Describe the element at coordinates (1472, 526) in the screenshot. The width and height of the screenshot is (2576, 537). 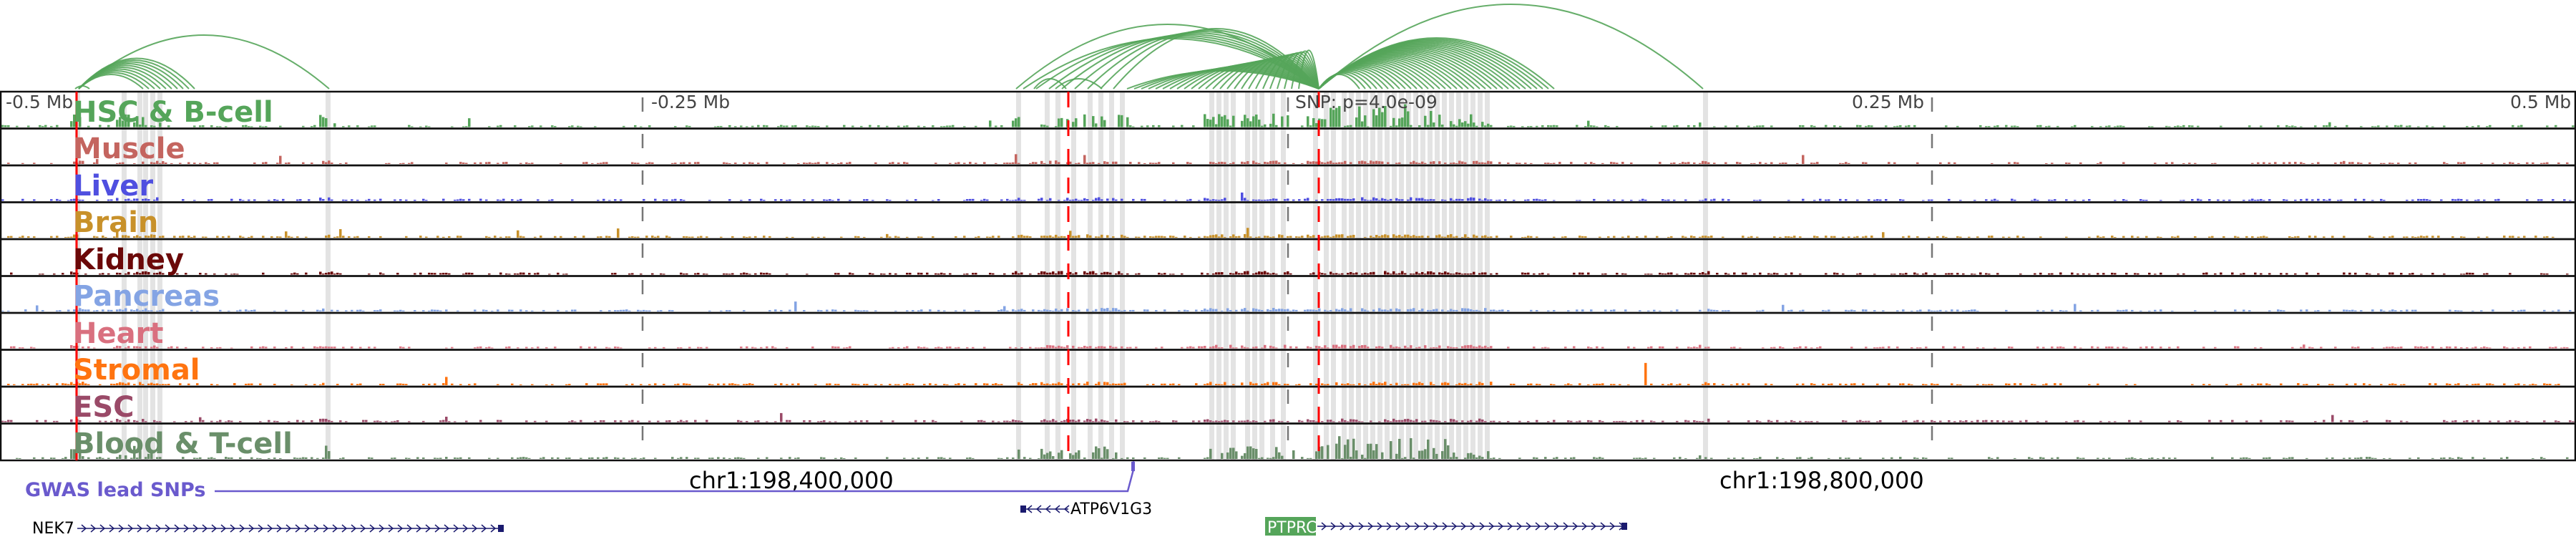
I see `gene-ptprc-arrows` at that location.